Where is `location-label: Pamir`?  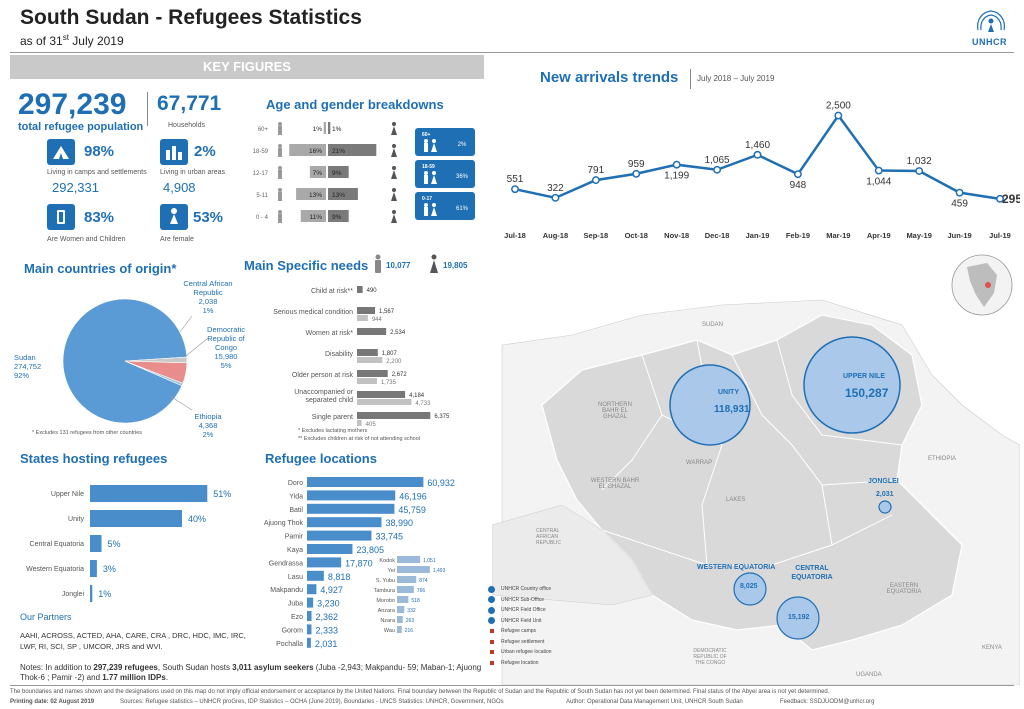 location-label: Pamir is located at coordinates (294, 537).